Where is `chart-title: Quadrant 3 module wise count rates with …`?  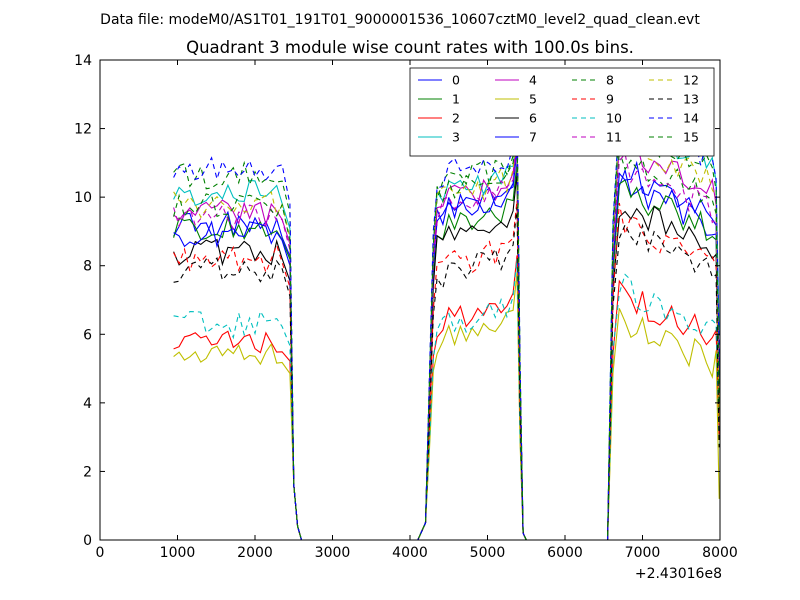
chart-title: Quadrant 3 module wise count rates with … is located at coordinates (410, 47).